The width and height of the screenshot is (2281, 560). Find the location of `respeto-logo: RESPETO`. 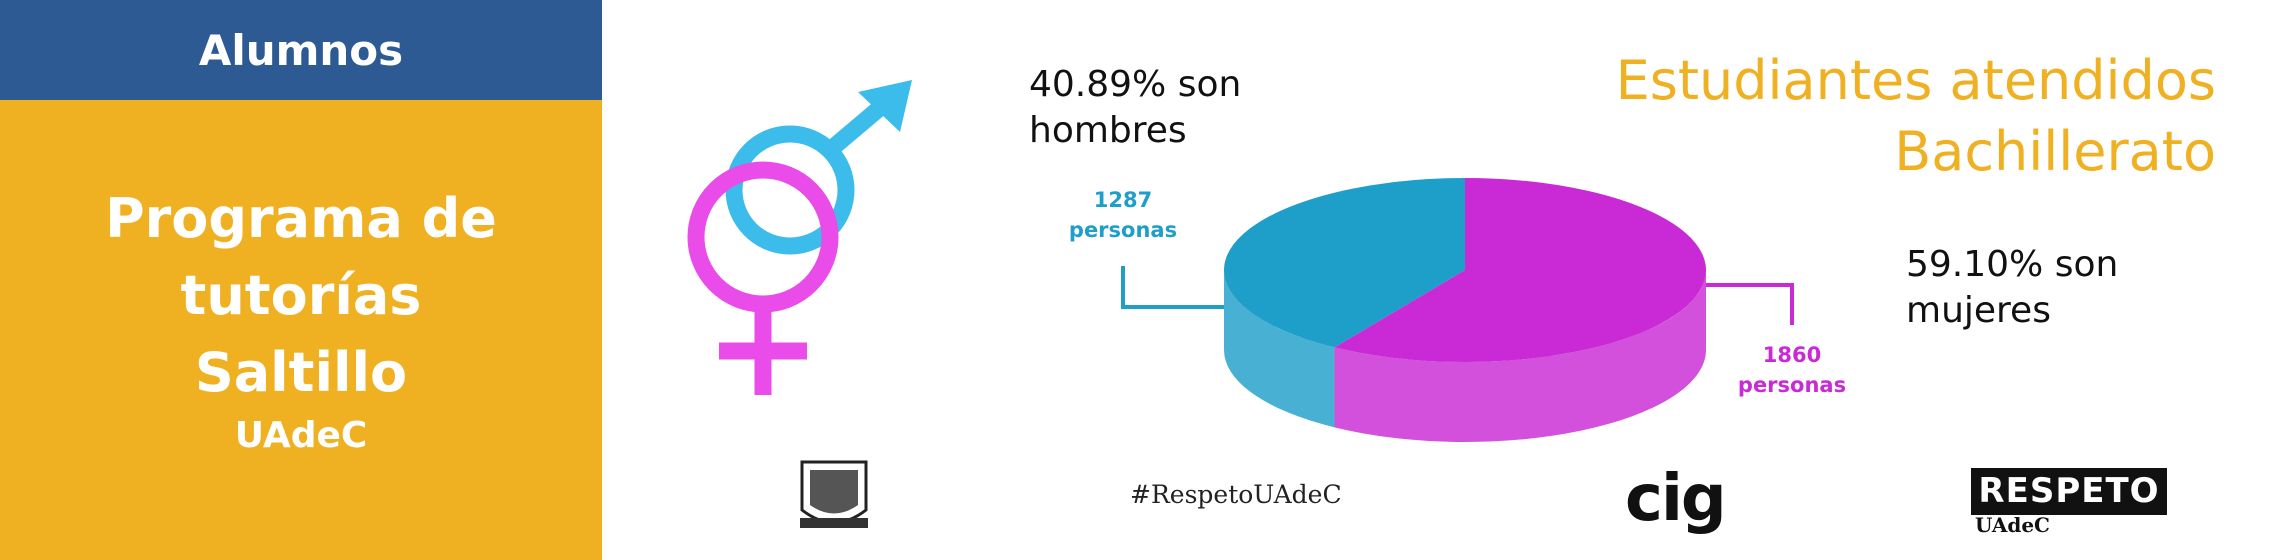

respeto-logo: RESPETO is located at coordinates (2069, 491).